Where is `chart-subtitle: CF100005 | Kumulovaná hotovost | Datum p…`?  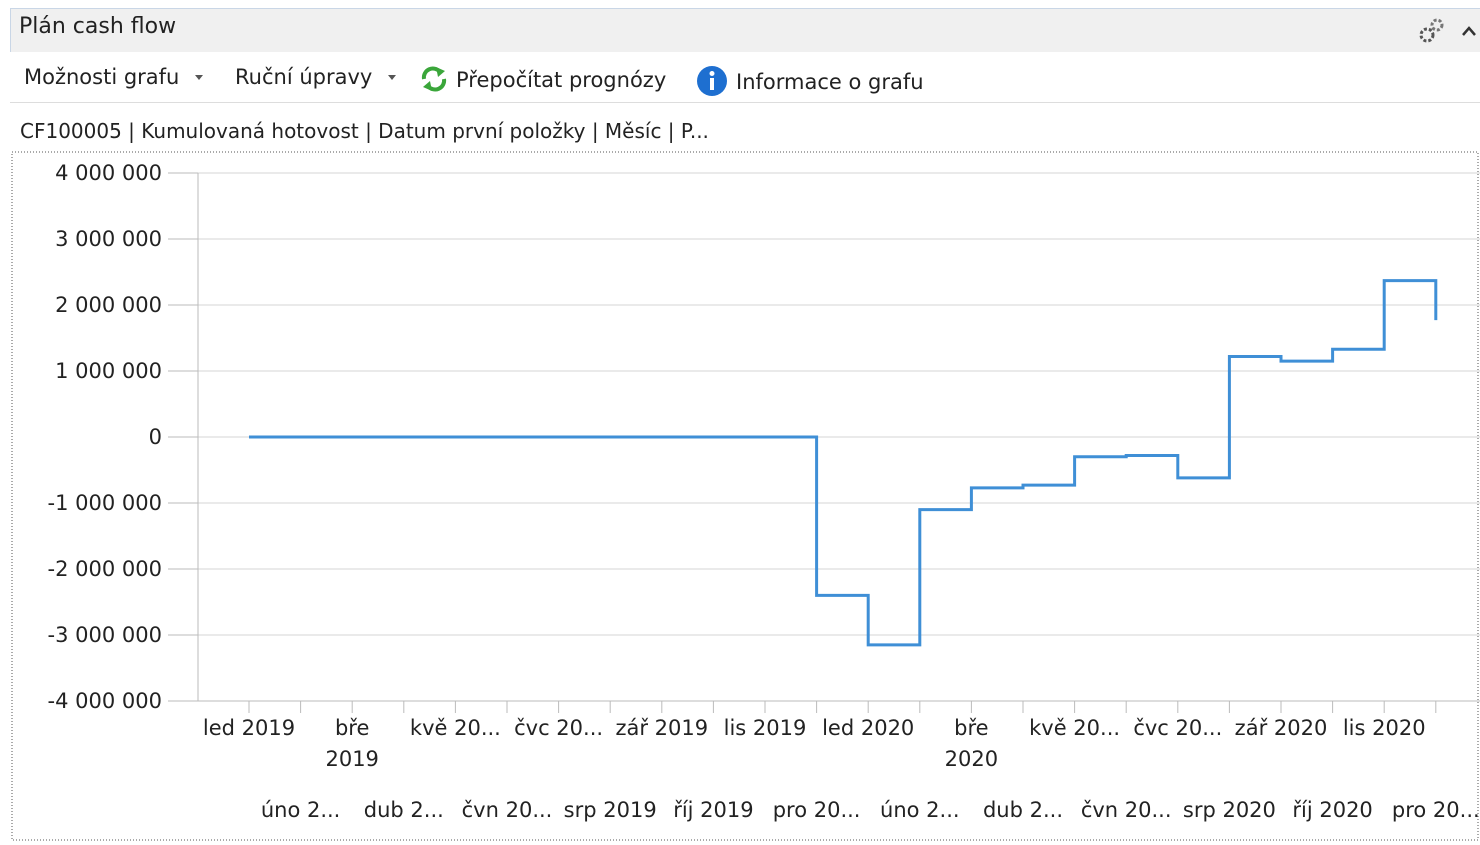 chart-subtitle: CF100005 | Kumulovaná hotovost | Datum p… is located at coordinates (364, 131).